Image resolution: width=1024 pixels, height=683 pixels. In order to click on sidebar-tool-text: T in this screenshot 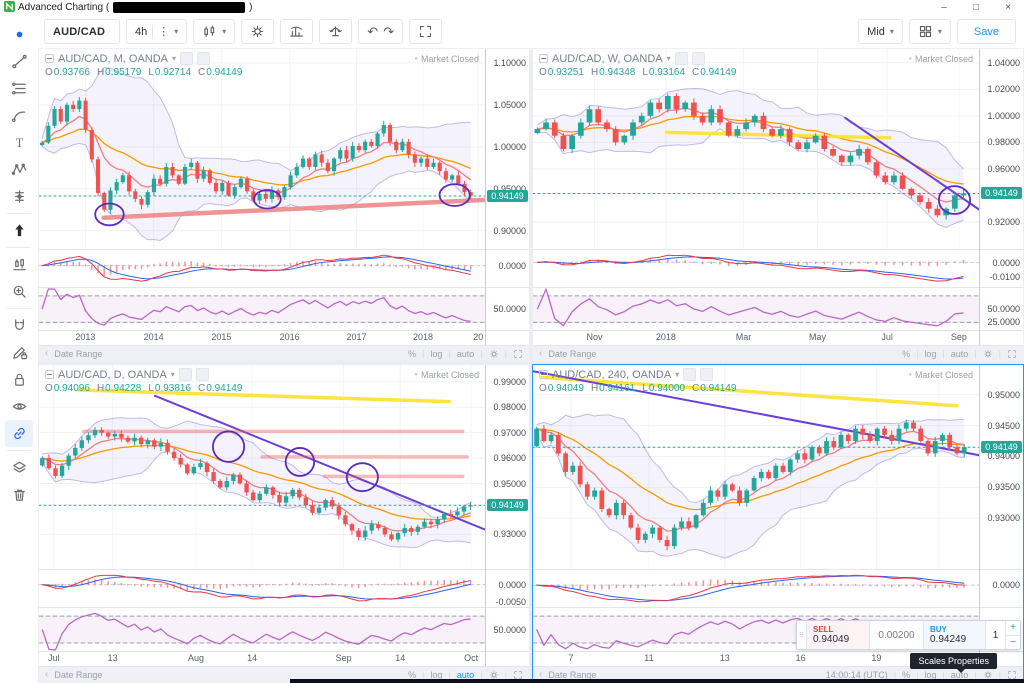, I will do `click(19, 142)`.